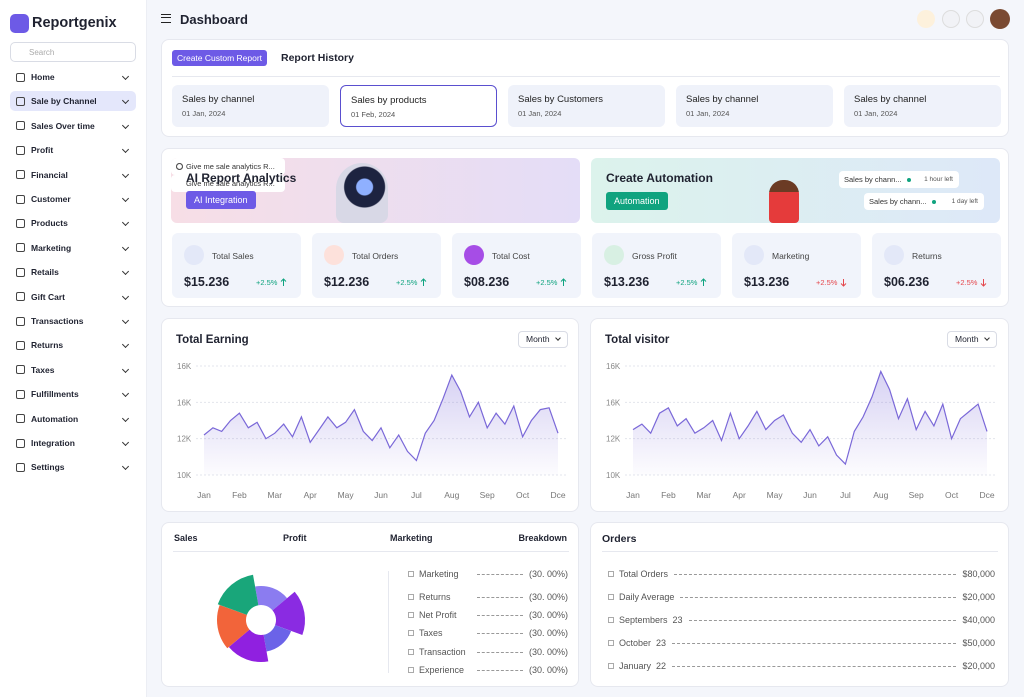 This screenshot has width=1024, height=697. I want to click on tab: Sales, so click(186, 538).